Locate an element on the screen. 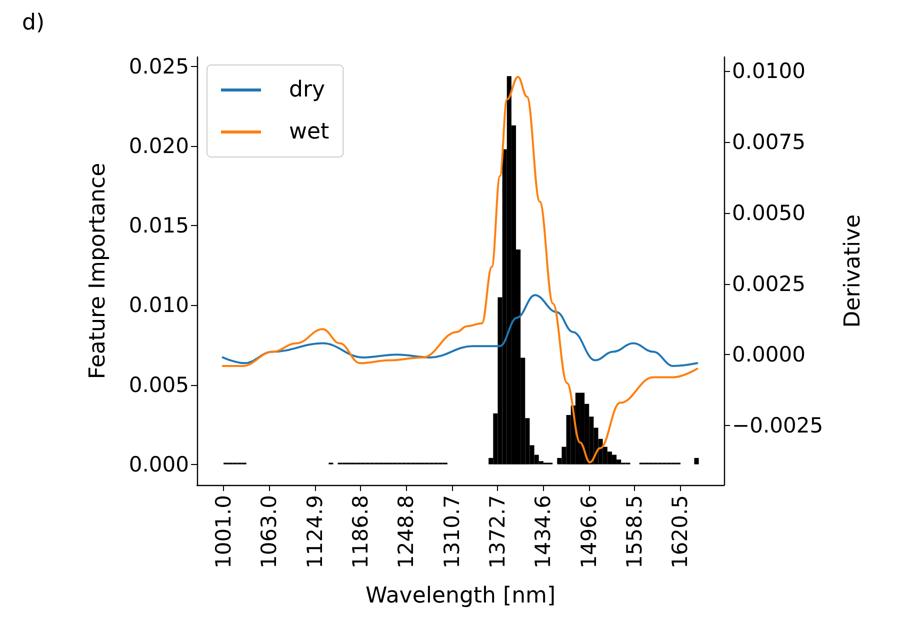  y-tick-label: 0.000 is located at coordinates (158, 464).